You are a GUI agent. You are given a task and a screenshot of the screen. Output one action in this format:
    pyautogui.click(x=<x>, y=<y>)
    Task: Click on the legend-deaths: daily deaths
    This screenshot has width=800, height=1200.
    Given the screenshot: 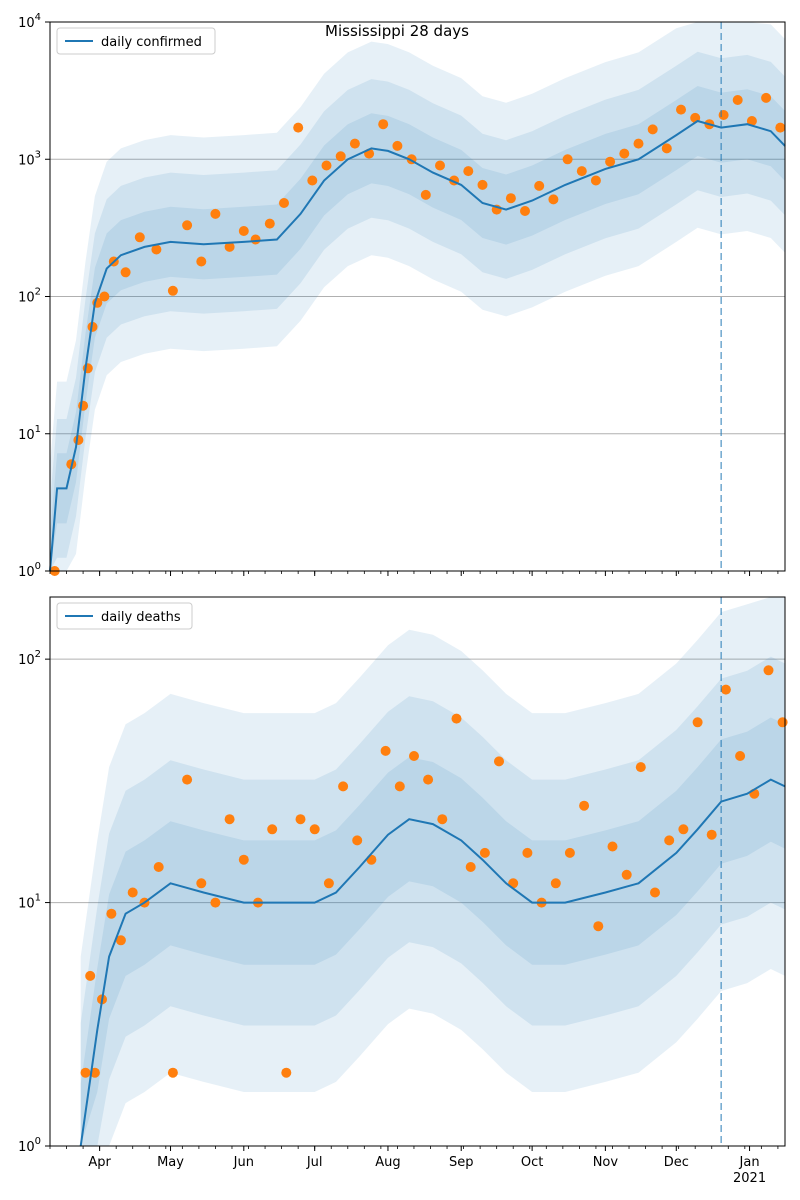 What is the action you would take?
    pyautogui.click(x=124, y=616)
    